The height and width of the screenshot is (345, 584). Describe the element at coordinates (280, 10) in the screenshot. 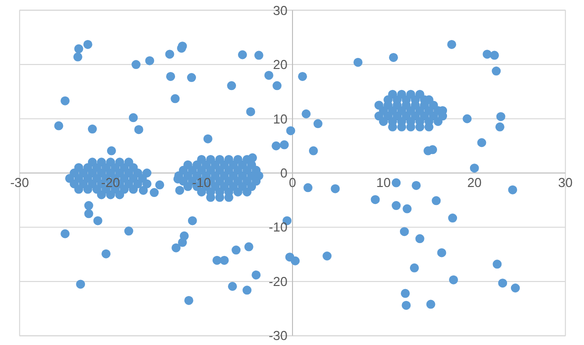

I see `y-tick-label: 30` at that location.